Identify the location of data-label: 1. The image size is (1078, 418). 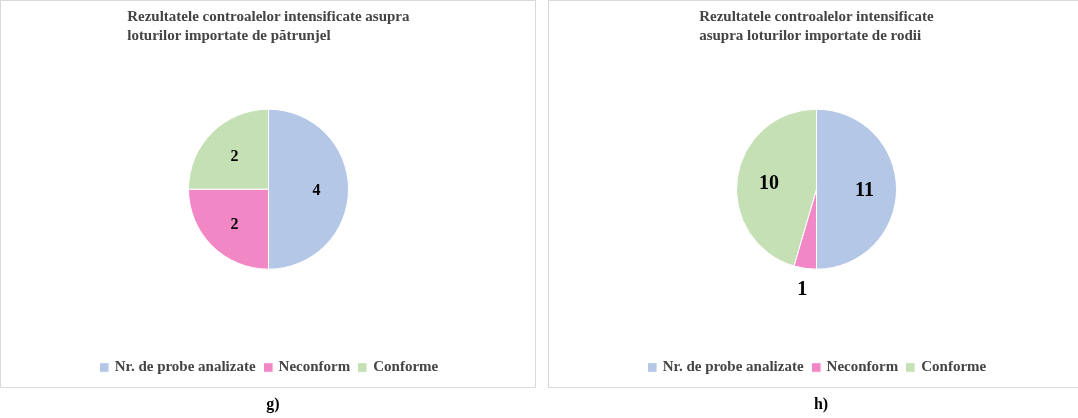
(802, 288).